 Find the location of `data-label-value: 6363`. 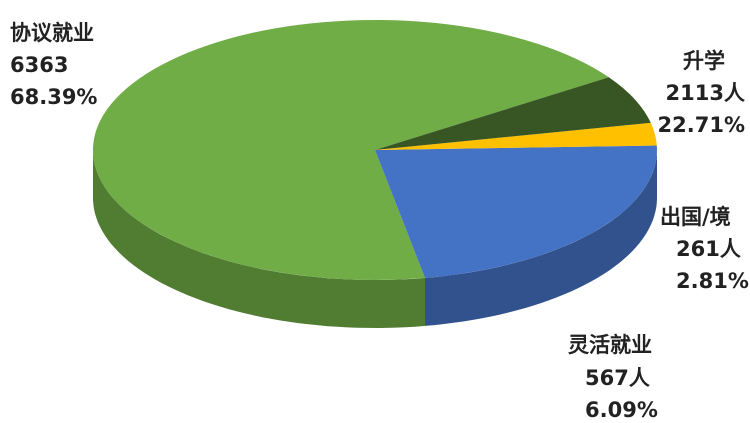

data-label-value: 6363 is located at coordinates (39, 65).